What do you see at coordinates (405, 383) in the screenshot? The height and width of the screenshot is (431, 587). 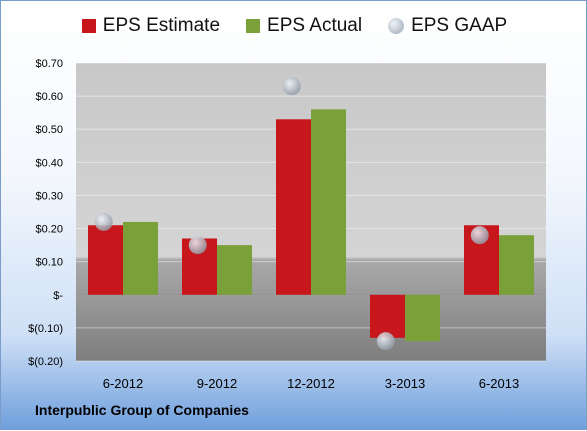 I see `x-tick-label: 3-2013` at bounding box center [405, 383].